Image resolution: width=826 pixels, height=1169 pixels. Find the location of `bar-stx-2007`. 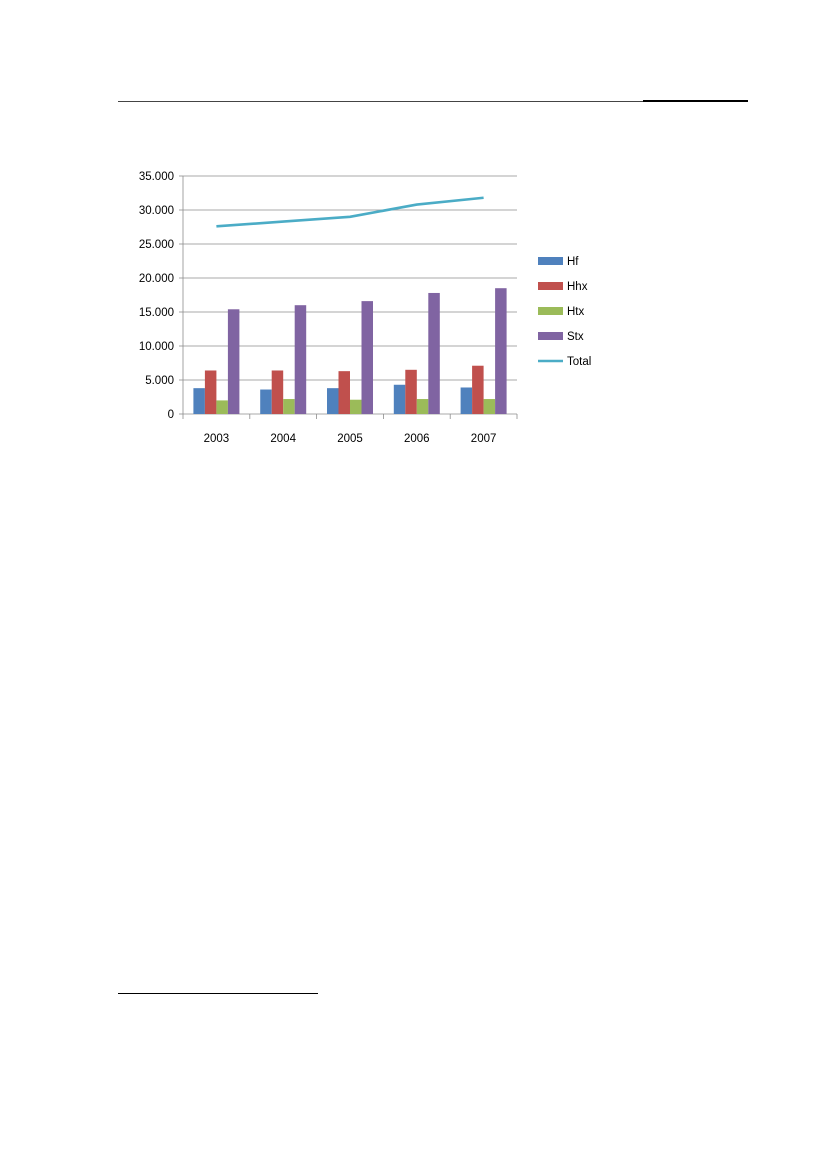

bar-stx-2007 is located at coordinates (501, 351).